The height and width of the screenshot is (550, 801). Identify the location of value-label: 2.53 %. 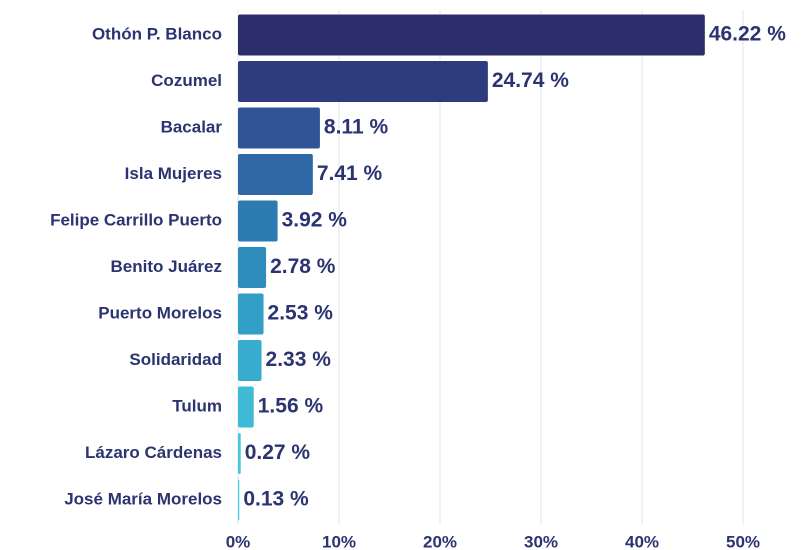
(301, 313).